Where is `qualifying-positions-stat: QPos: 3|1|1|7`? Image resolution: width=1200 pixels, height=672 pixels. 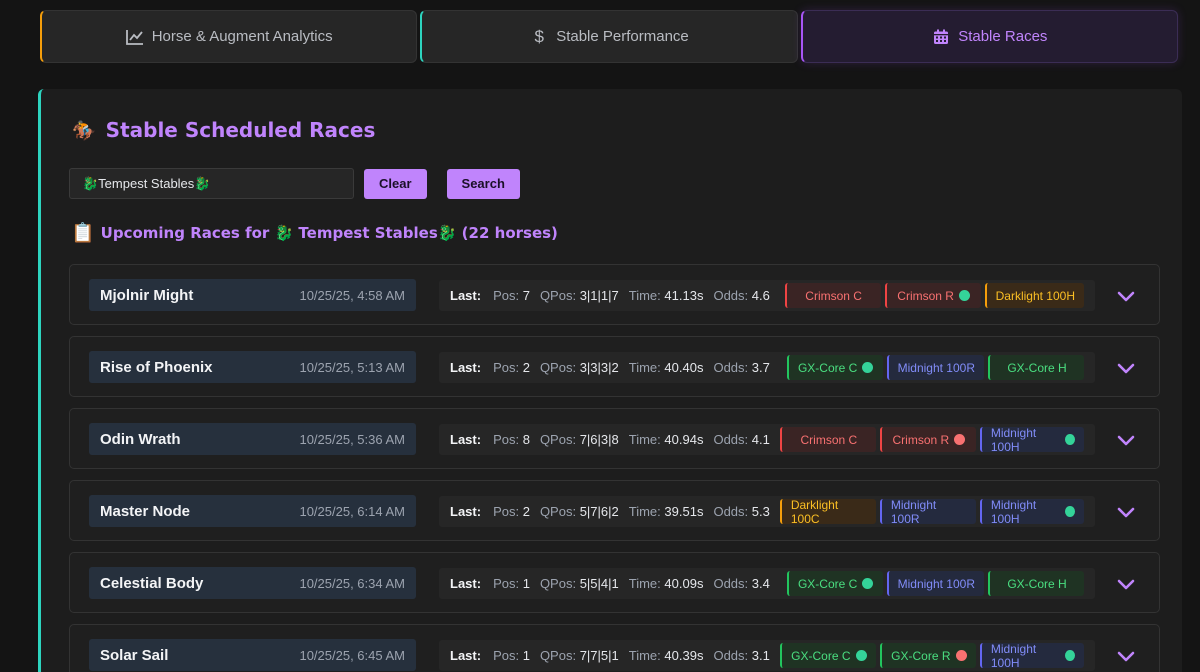
qualifying-positions-stat: QPos: 3|1|1|7 is located at coordinates (579, 295).